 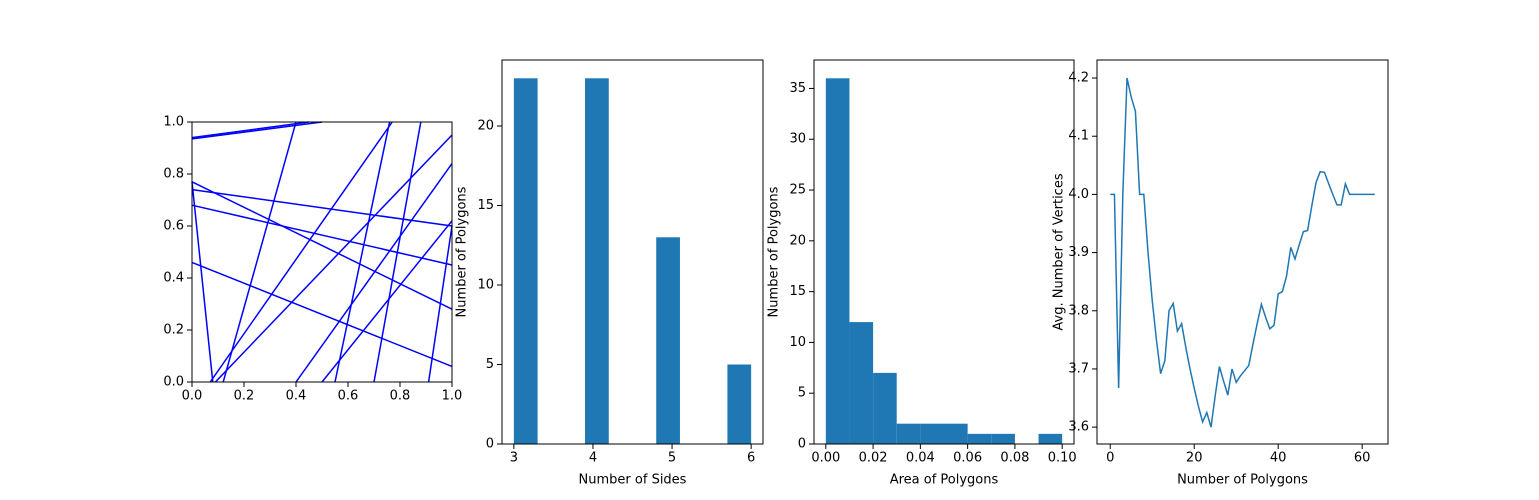 I want to click on y-tick-label: 0.0, so click(x=173, y=382).